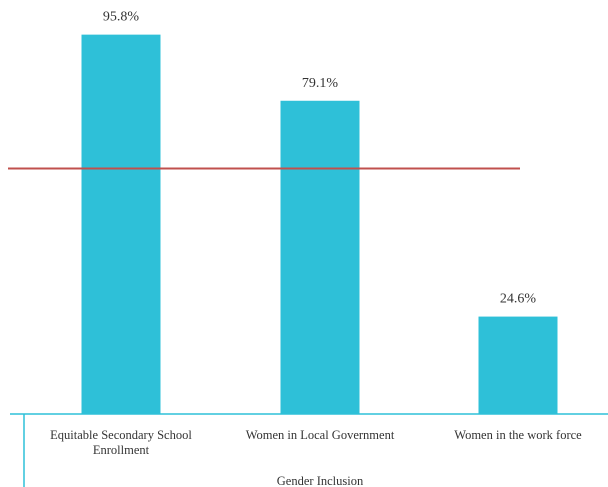 This screenshot has width=608, height=487. I want to click on category-label-2: Women in Local Government, so click(320, 435).